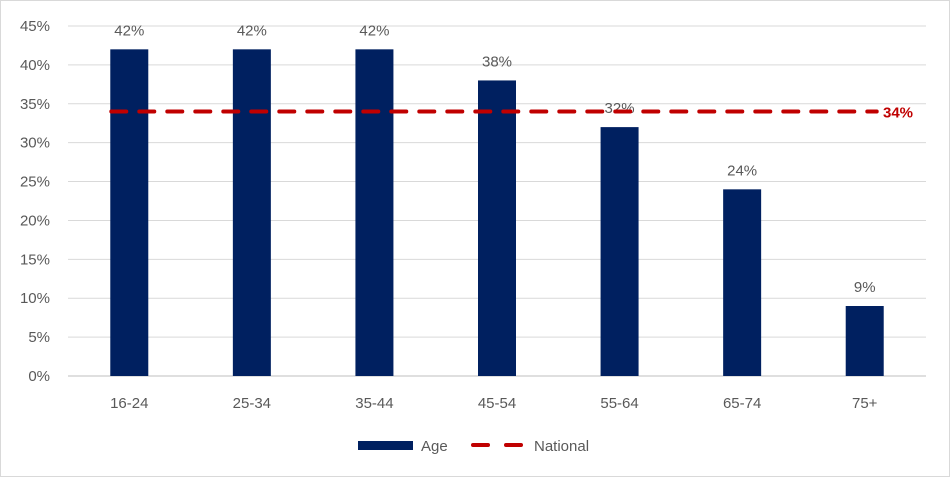 Image resolution: width=950 pixels, height=481 pixels. Describe the element at coordinates (374, 403) in the screenshot. I see `x-tick-label: 35-44` at that location.